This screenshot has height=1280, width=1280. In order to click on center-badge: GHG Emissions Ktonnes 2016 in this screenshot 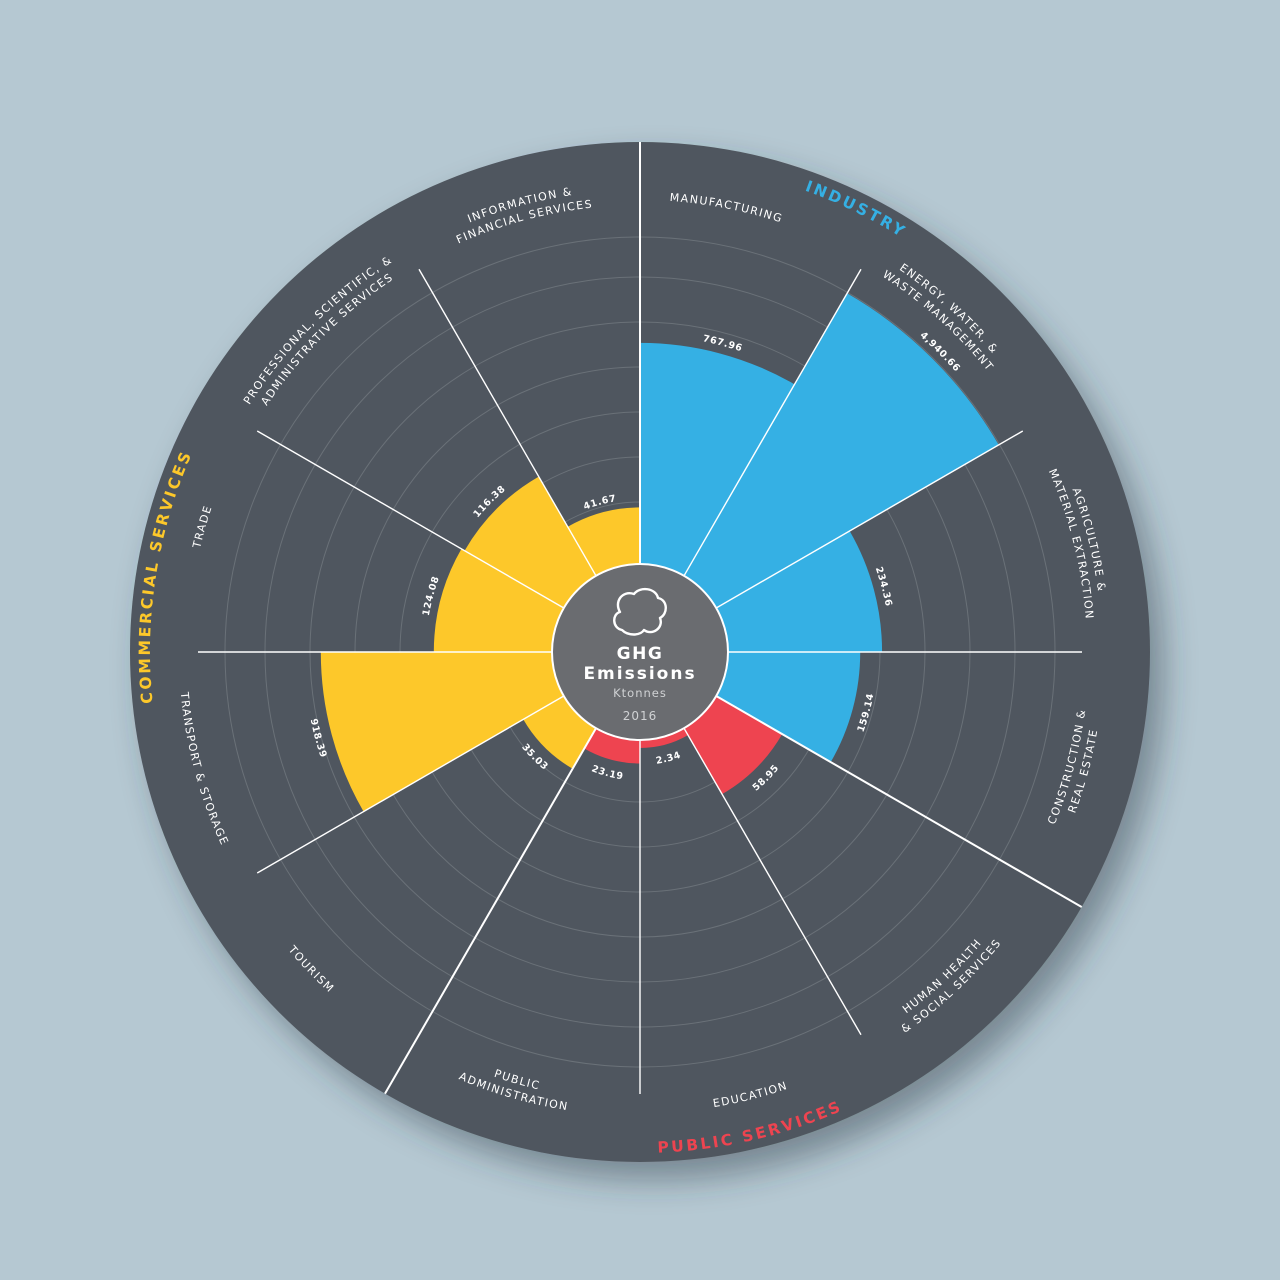, I will do `click(640, 652)`.